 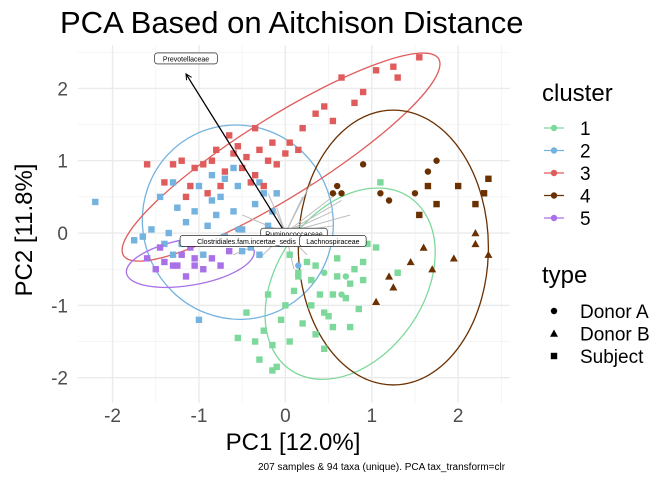 I want to click on loading-arrow, so click(x=236, y=154).